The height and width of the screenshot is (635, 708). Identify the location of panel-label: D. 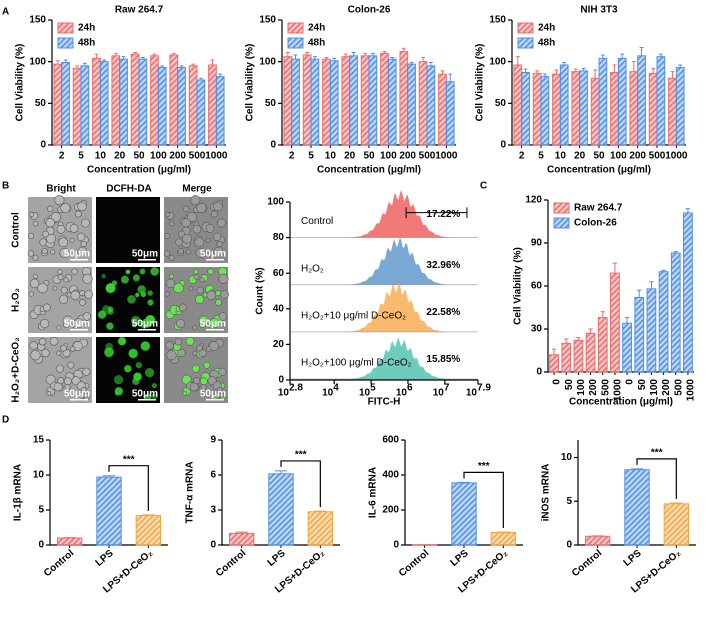
(5, 420).